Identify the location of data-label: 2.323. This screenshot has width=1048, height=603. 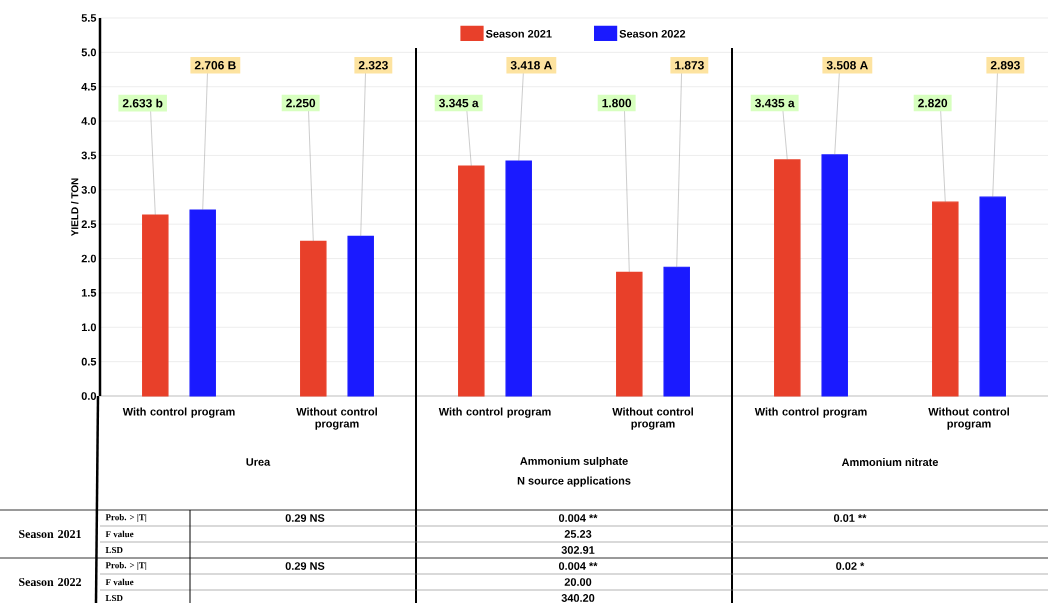
(373, 65).